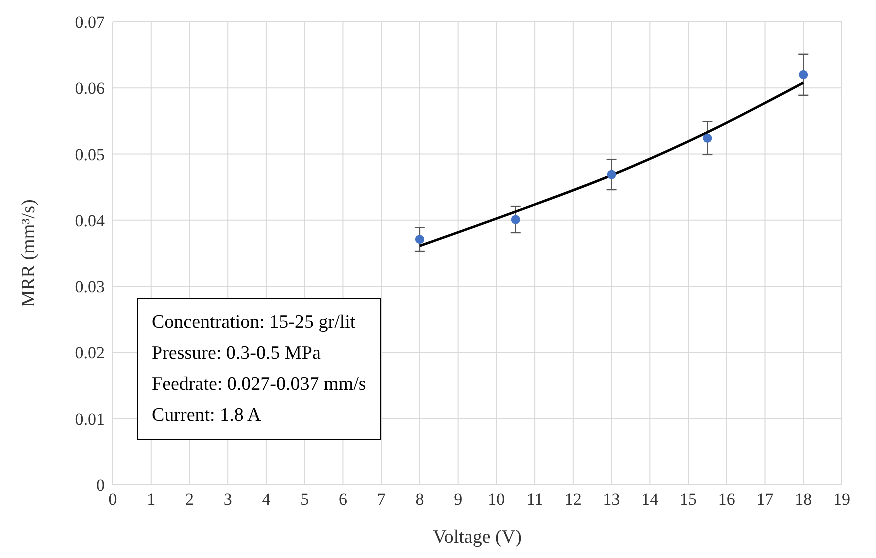 The height and width of the screenshot is (558, 876). Describe the element at coordinates (90, 419) in the screenshot. I see `y-tick-label: 0.01` at that location.